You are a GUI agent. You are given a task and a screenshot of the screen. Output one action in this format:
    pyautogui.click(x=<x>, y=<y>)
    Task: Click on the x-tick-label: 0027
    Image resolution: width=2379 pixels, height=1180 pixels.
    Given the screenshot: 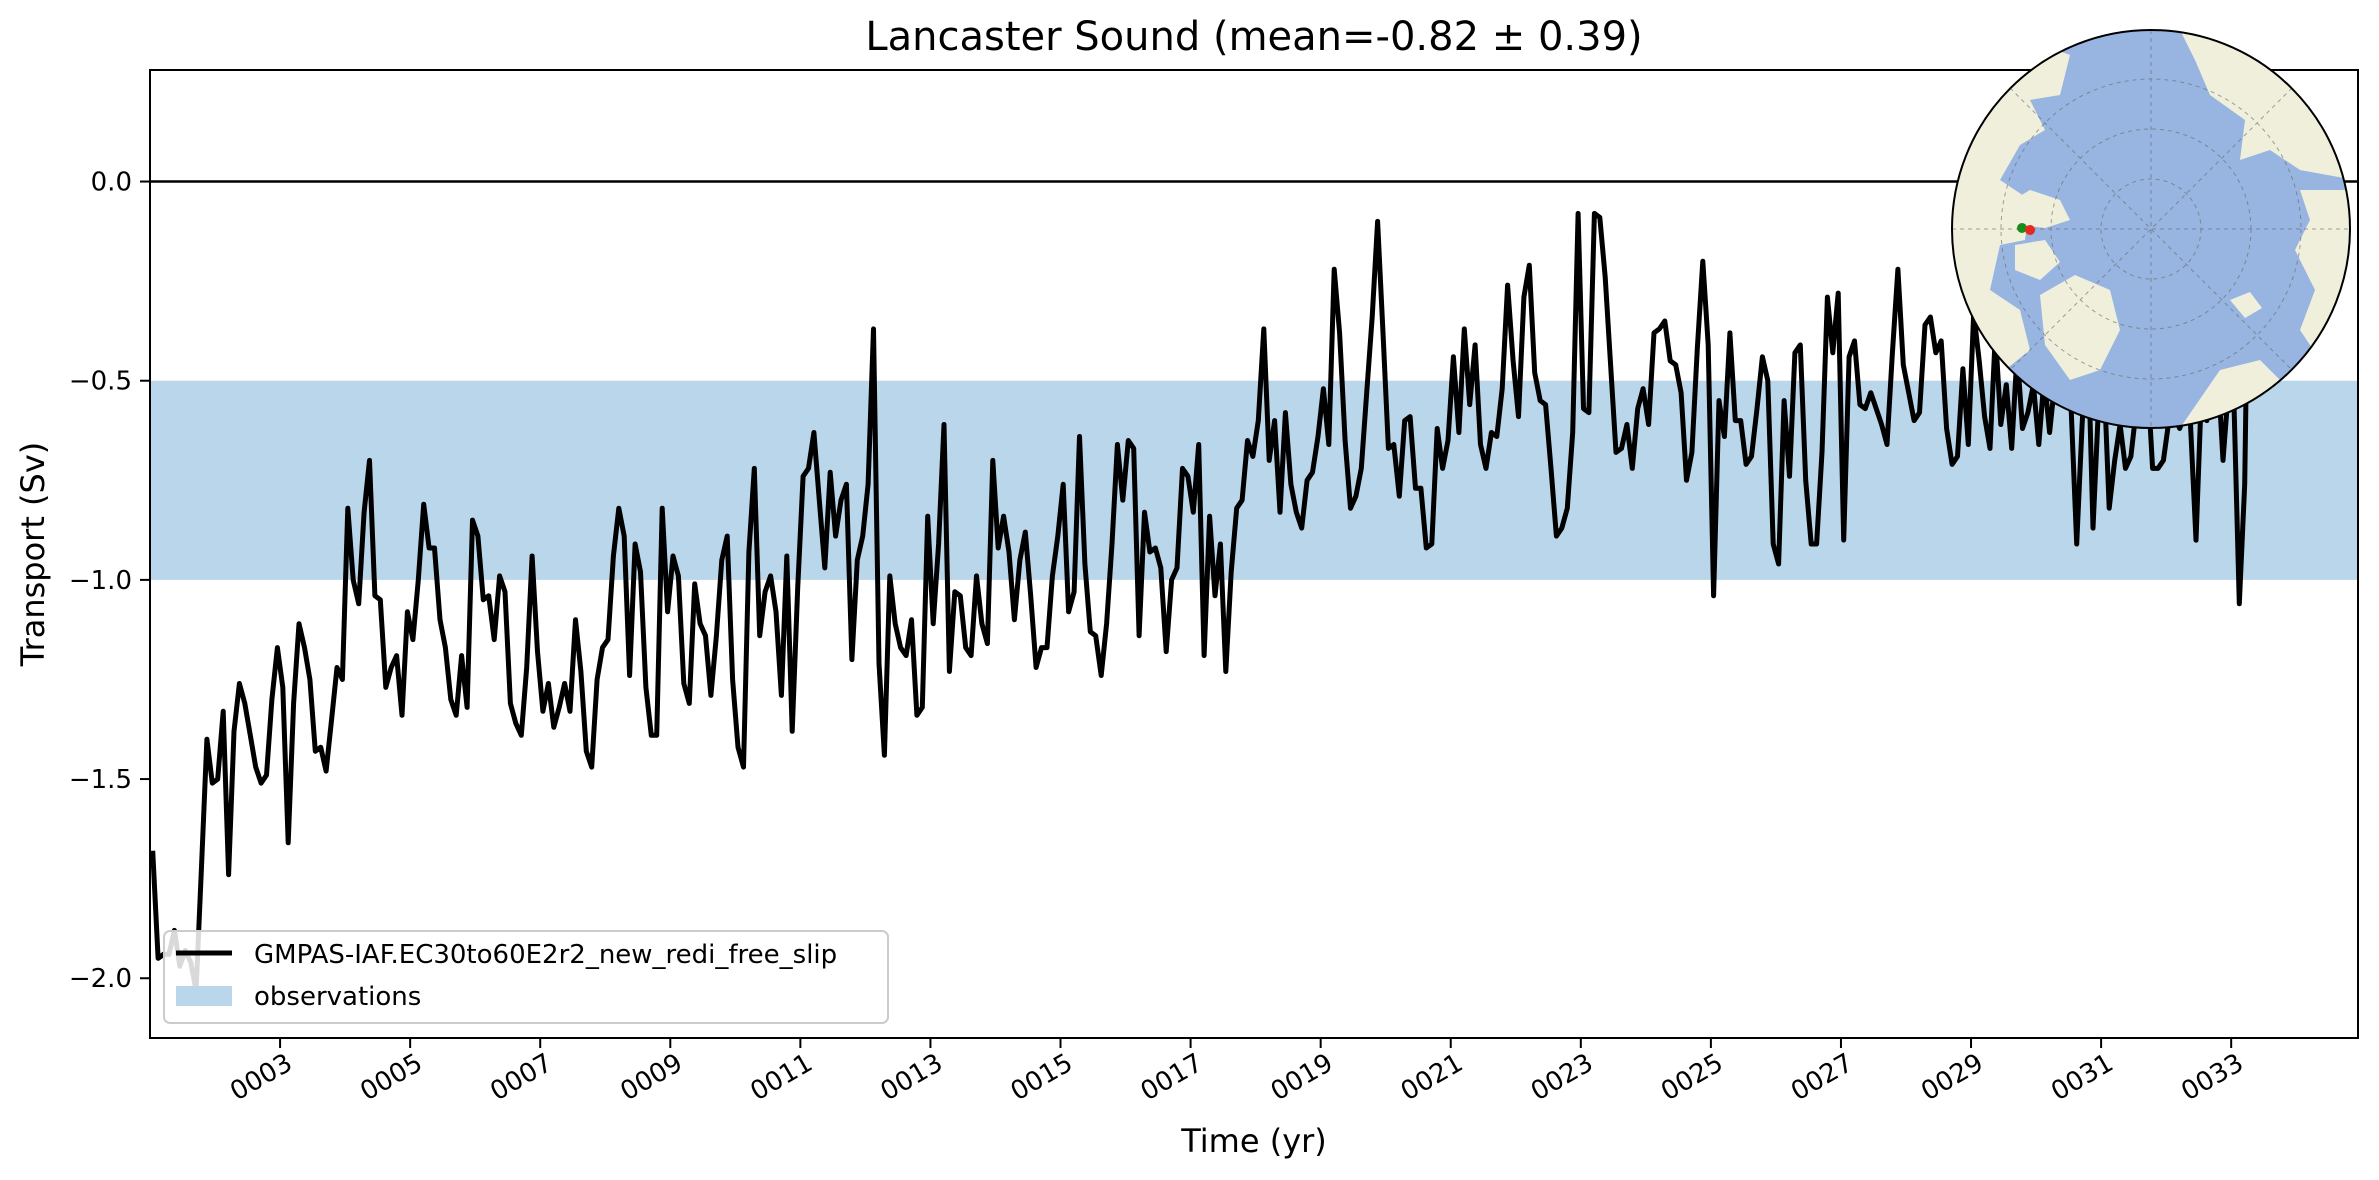 What is the action you would take?
    pyautogui.click(x=1822, y=1077)
    